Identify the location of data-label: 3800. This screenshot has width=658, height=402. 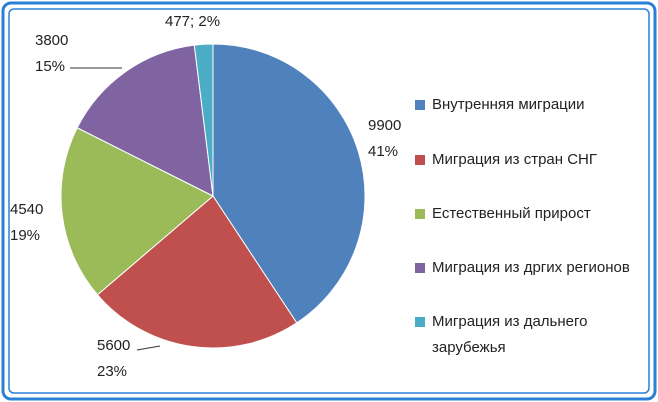
(51, 40).